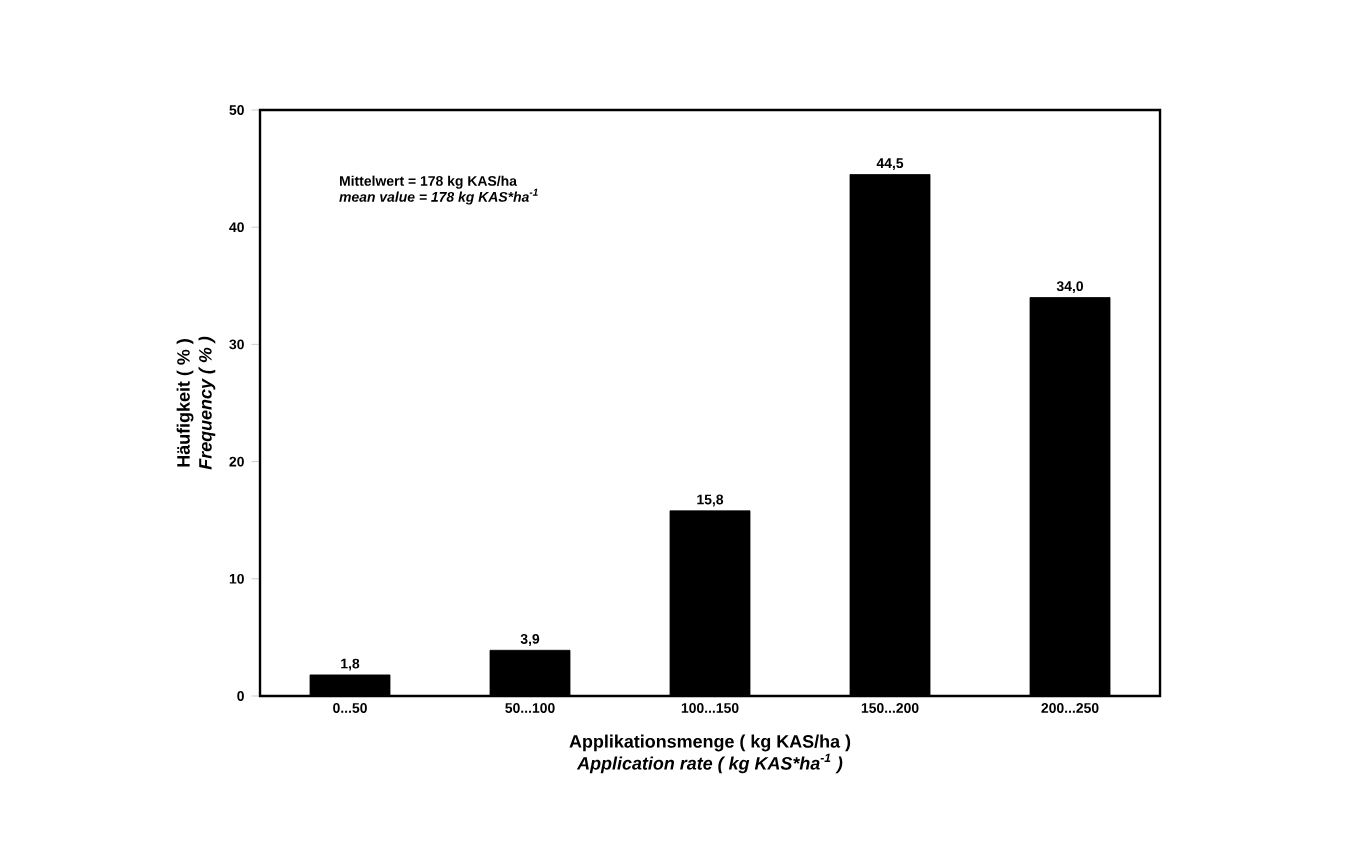 This screenshot has width=1350, height=846. Describe the element at coordinates (709, 763) in the screenshot. I see `text: Application rate ( kg KAS*ha$^{-1}$ )` at that location.